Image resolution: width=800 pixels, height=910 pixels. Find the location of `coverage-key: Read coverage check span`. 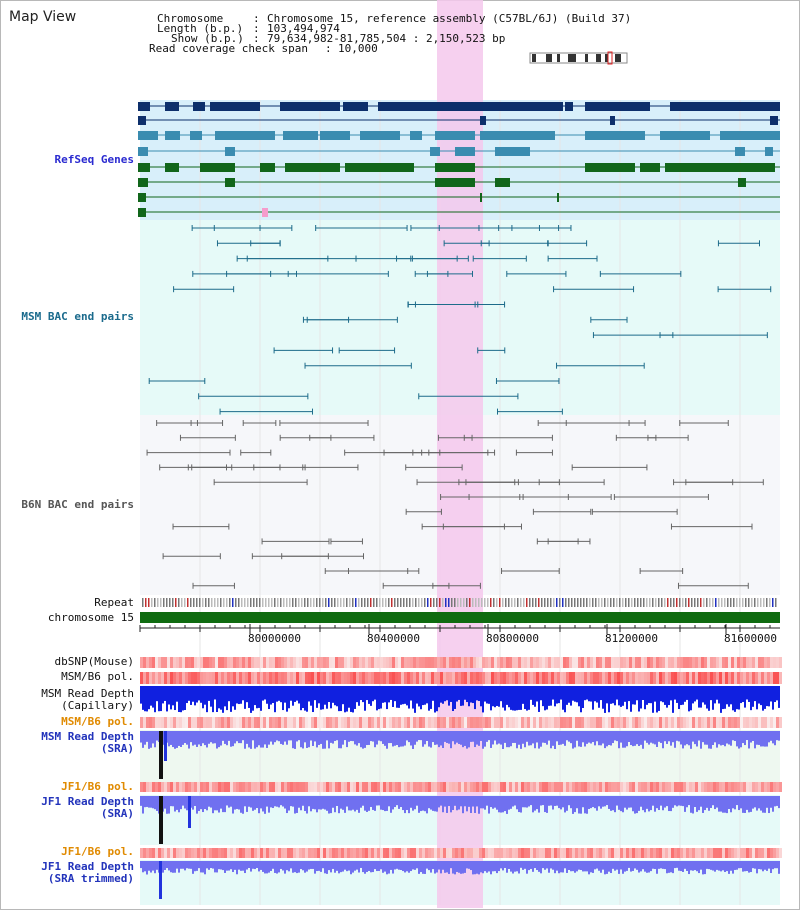

coverage-key: Read coverage check span is located at coordinates (228, 48).